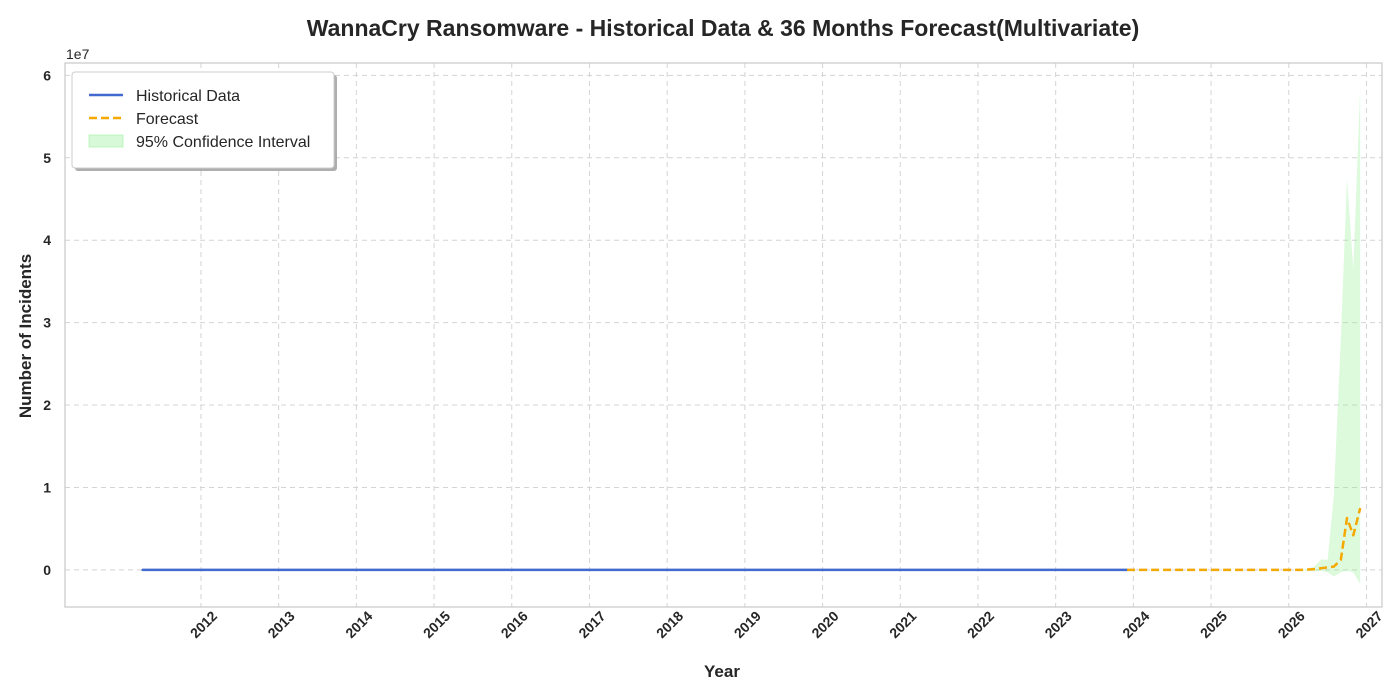  I want to click on y-tick-label: 1, so click(47, 487).